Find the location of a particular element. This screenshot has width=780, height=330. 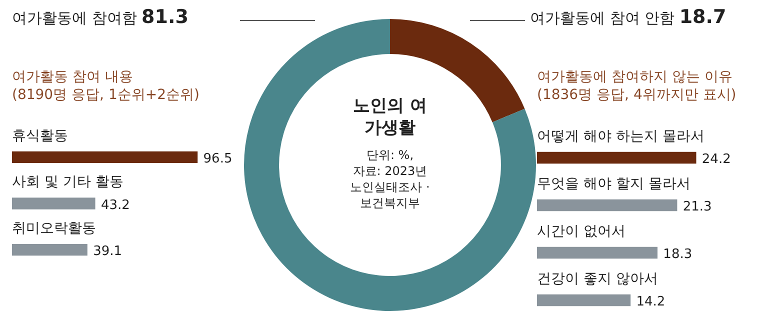

chart-subtitle: (1836명 응답, 4위까지만 표시) is located at coordinates (637, 95).